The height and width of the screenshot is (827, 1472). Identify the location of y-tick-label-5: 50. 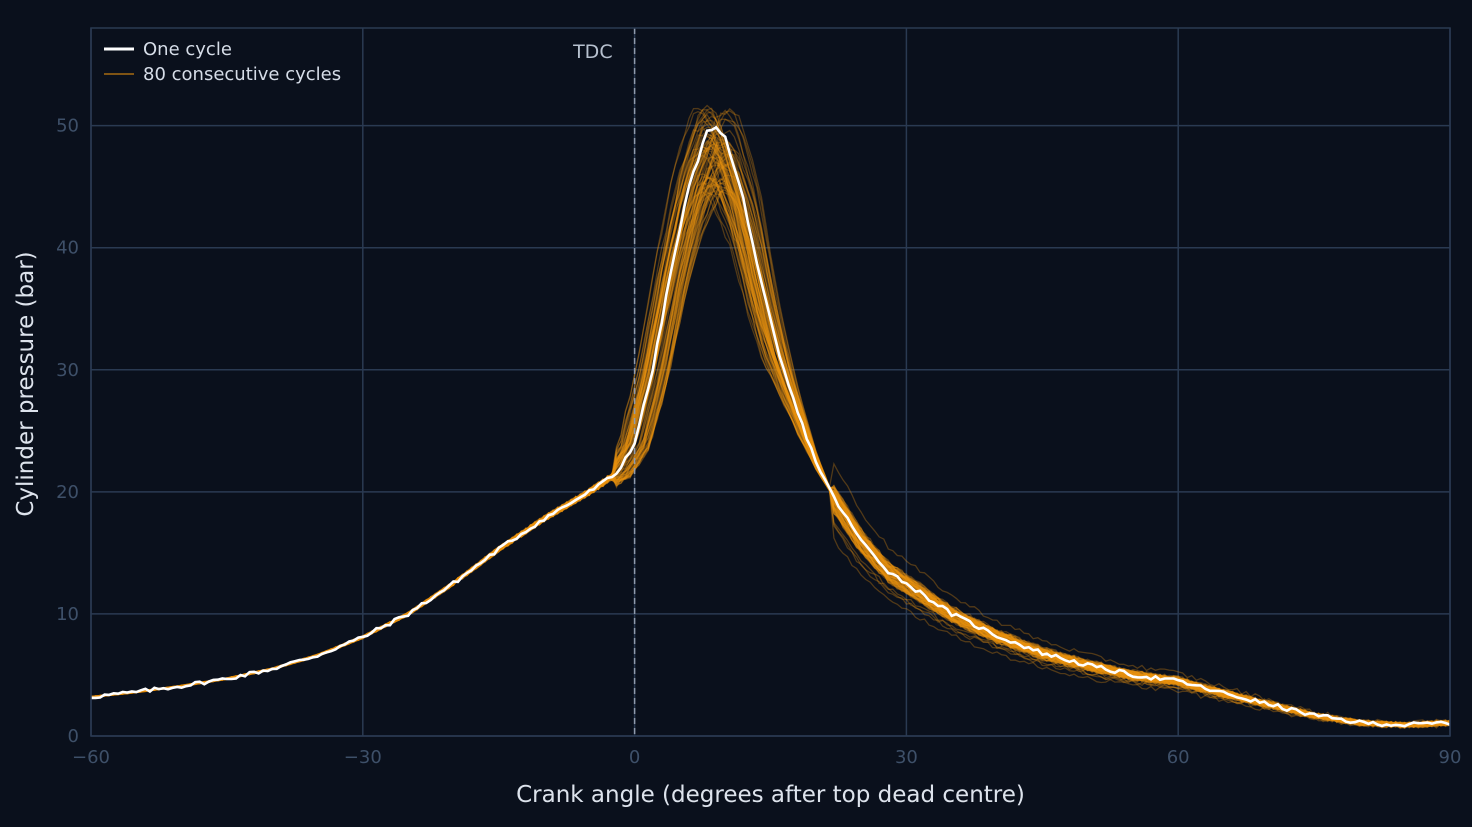
(67, 126).